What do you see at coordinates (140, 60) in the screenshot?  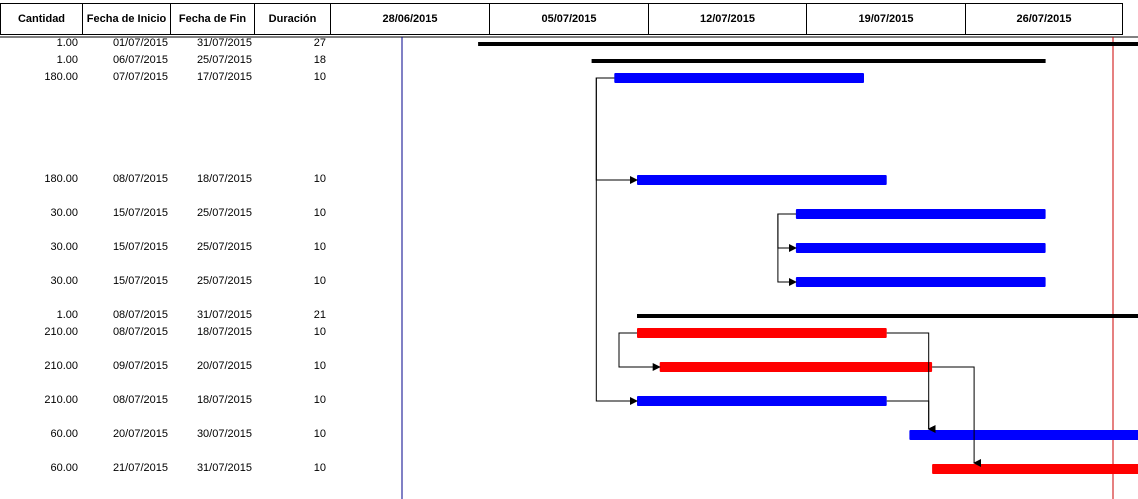 I see `cell-inicio: 06/07/2015` at bounding box center [140, 60].